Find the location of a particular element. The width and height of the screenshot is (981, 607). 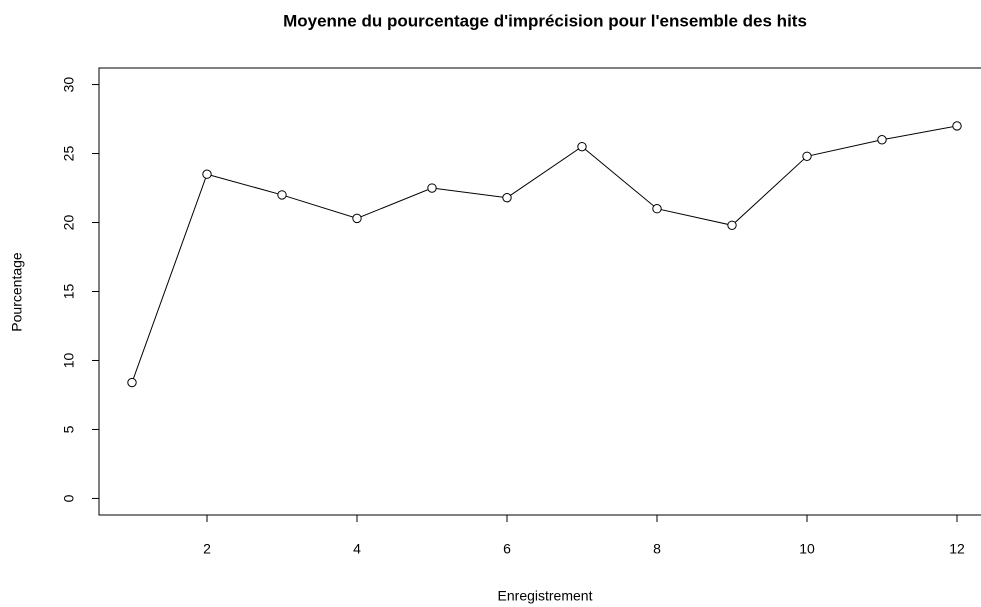

x-tick-label: 10 is located at coordinates (807, 549).